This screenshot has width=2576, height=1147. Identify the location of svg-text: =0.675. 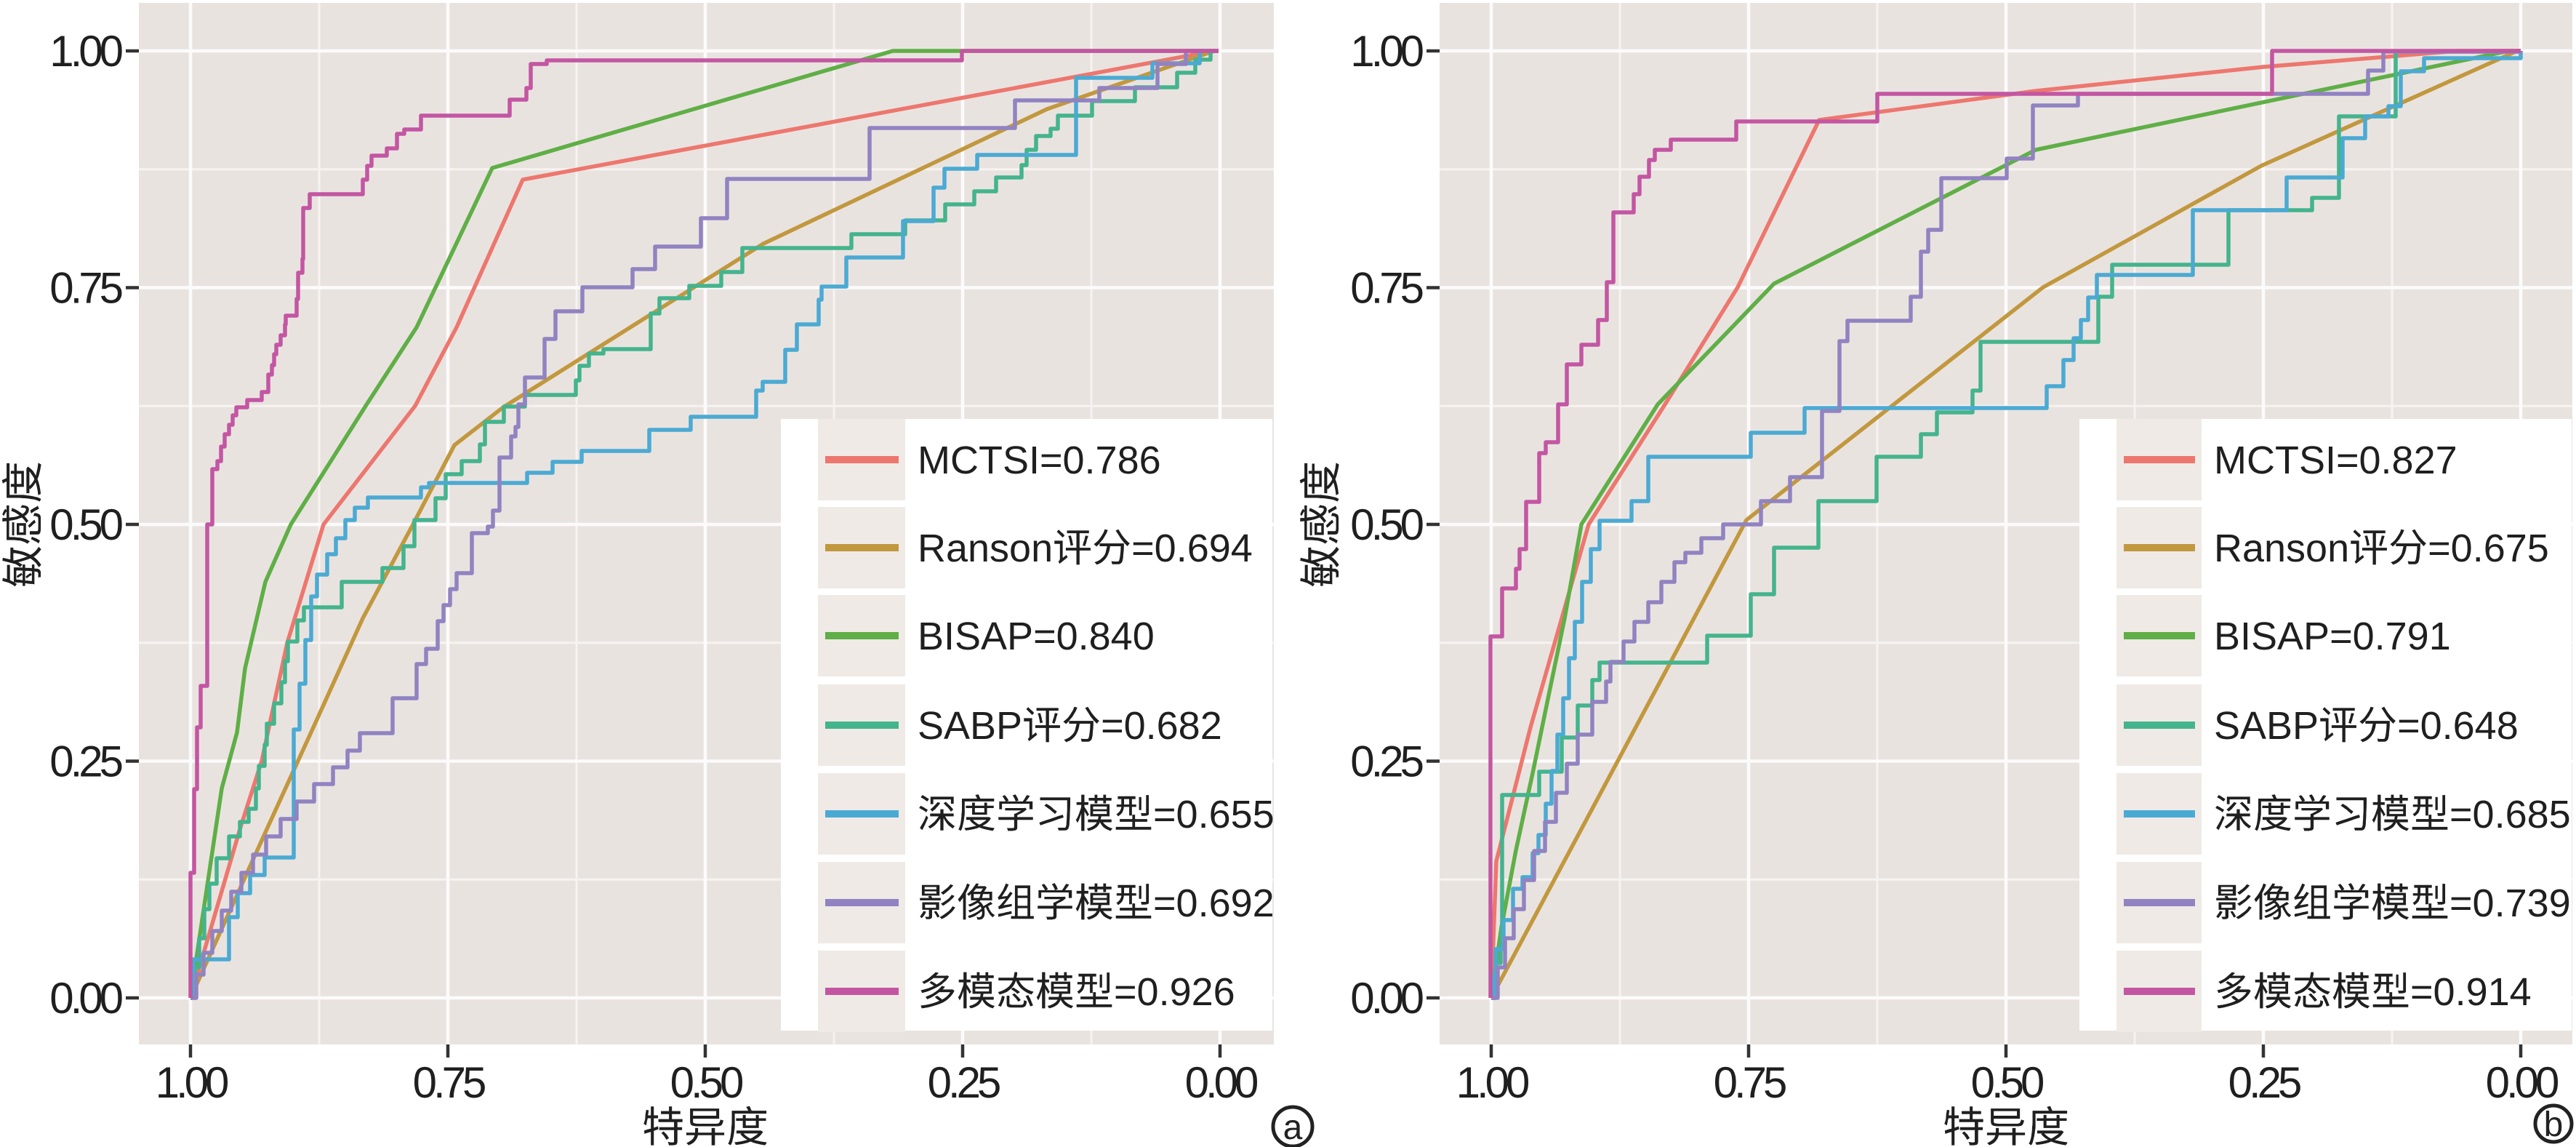
(2488, 548).